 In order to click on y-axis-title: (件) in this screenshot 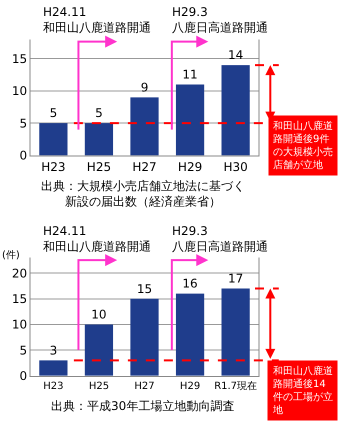, I will do `click(11, 255)`.